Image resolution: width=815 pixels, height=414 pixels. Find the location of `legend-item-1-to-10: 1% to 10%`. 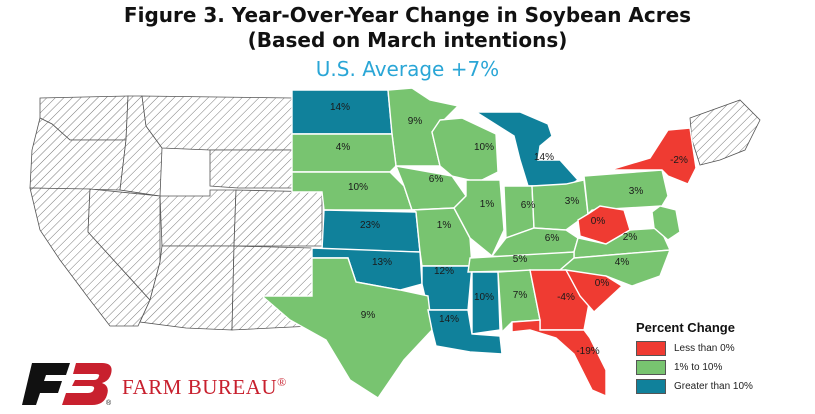

legend-item-1-to-10: 1% to 10% is located at coordinates (721, 367).